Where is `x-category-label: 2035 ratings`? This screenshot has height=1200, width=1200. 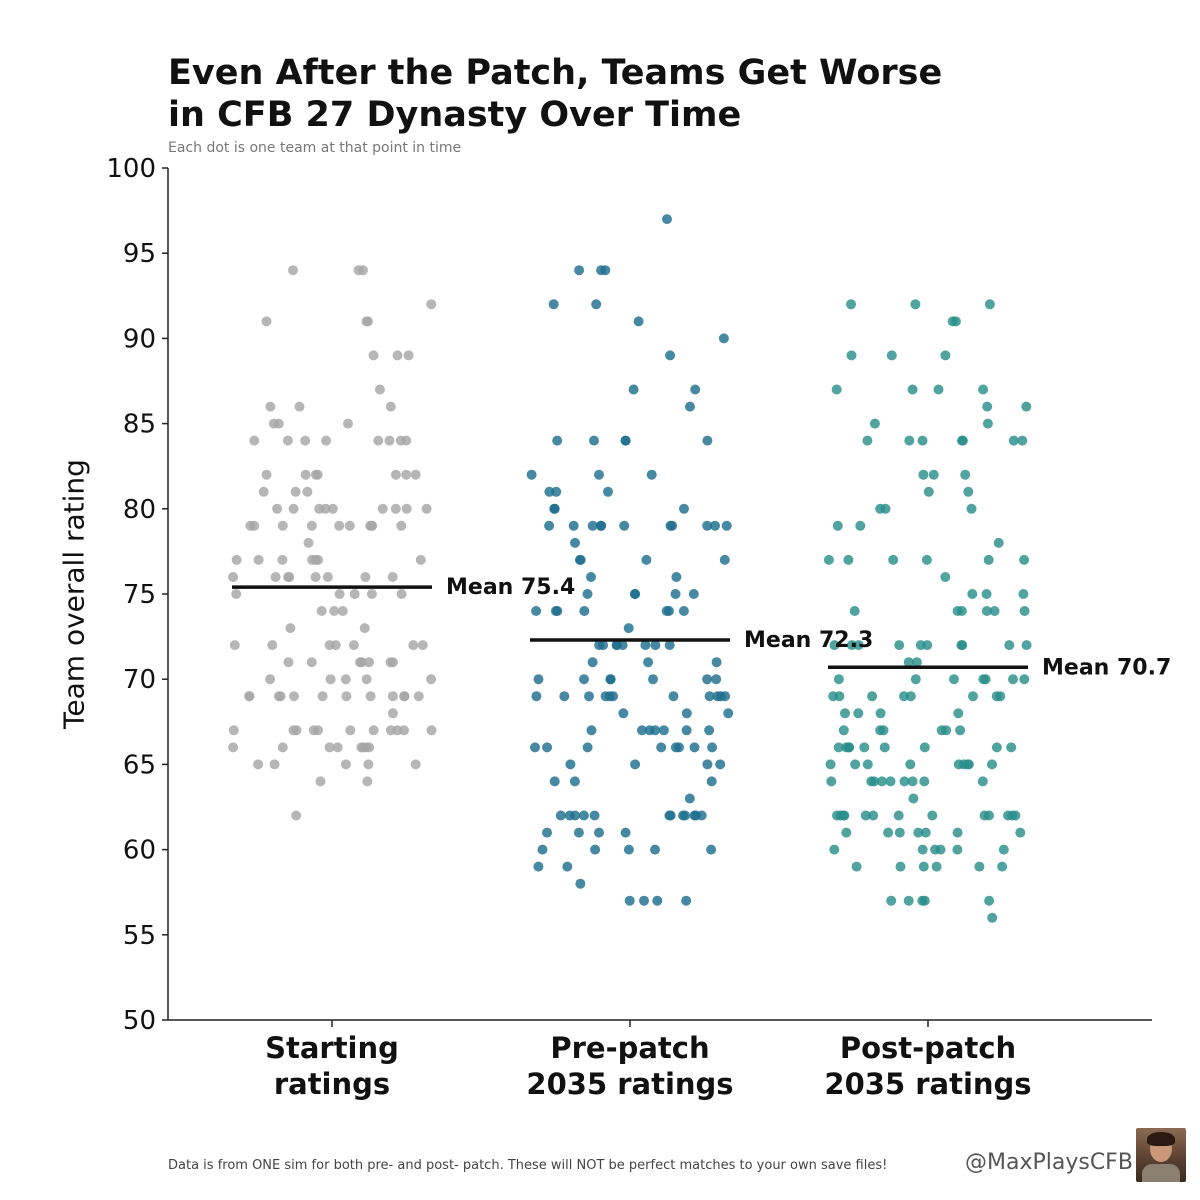 x-category-label: 2035 ratings is located at coordinates (927, 1084).